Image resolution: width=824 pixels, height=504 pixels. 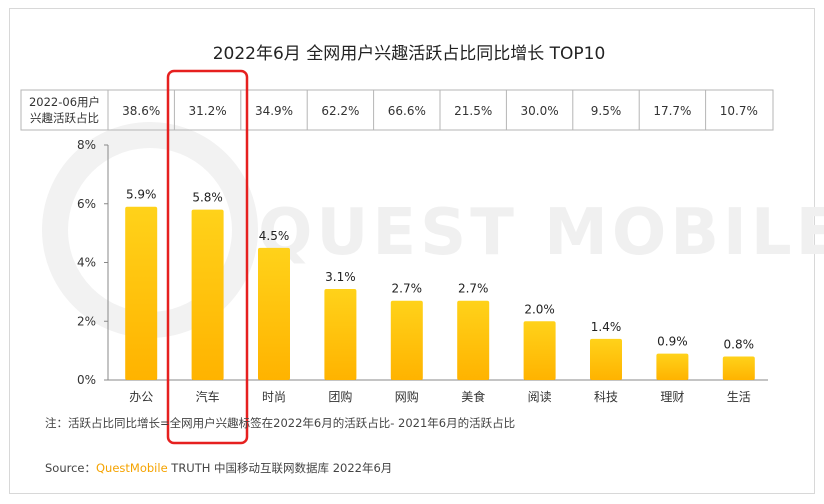 What do you see at coordinates (274, 111) in the screenshot?
I see `table-cell: 34.9%` at bounding box center [274, 111].